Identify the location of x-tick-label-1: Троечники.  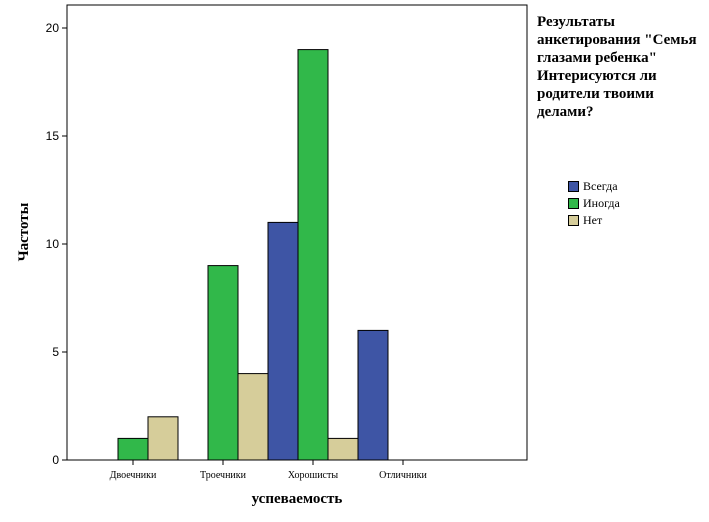
(223, 475).